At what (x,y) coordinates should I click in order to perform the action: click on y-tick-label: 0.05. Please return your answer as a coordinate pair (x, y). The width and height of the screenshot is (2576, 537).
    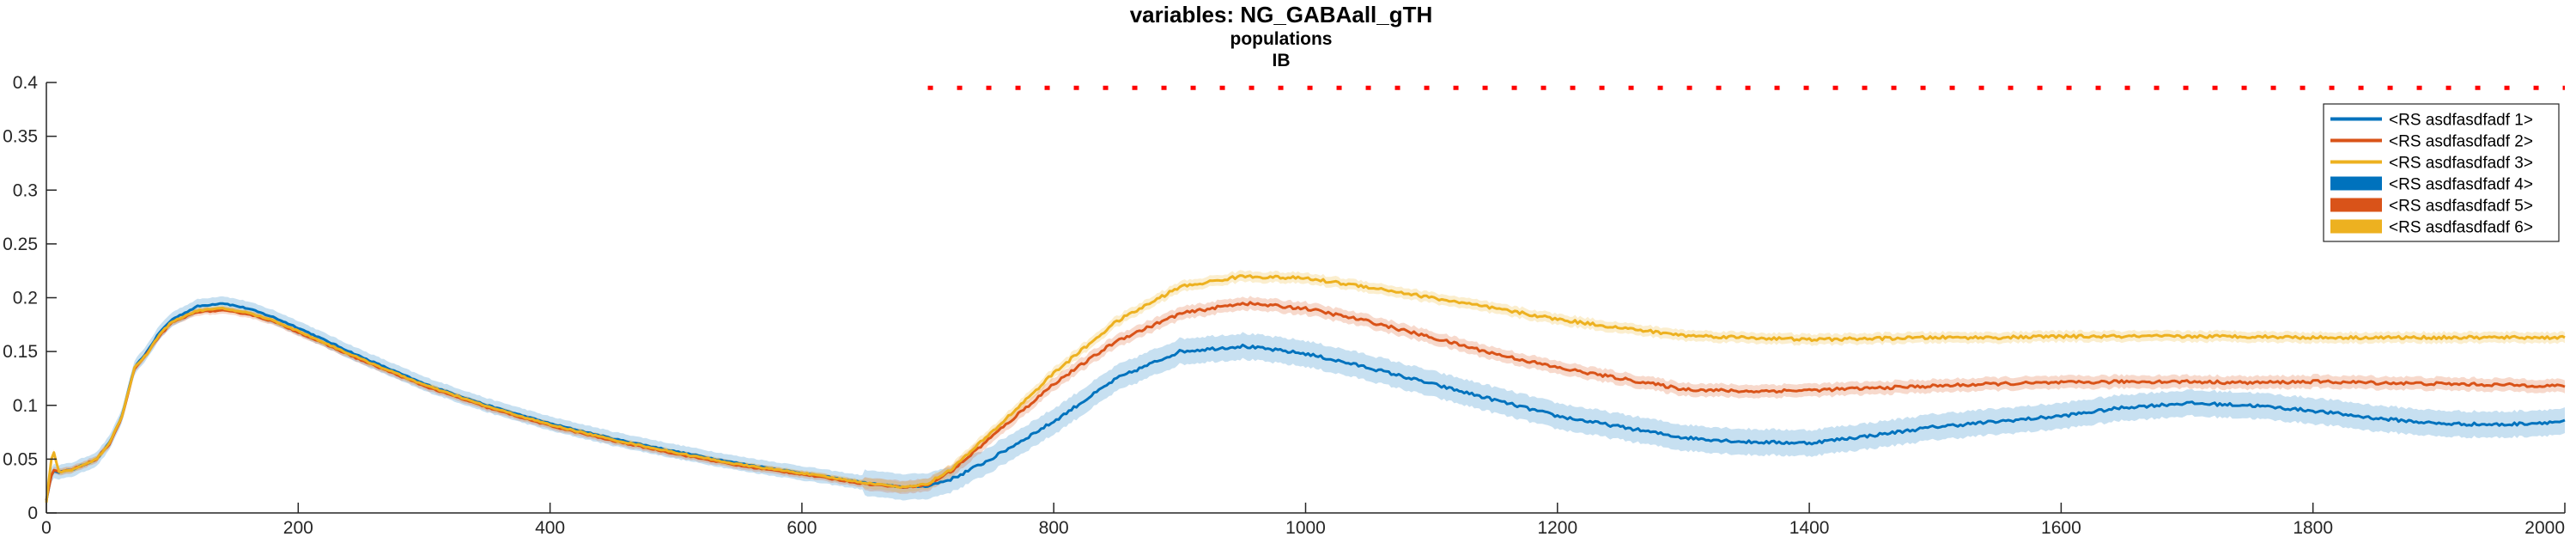
    Looking at the image, I should click on (21, 459).